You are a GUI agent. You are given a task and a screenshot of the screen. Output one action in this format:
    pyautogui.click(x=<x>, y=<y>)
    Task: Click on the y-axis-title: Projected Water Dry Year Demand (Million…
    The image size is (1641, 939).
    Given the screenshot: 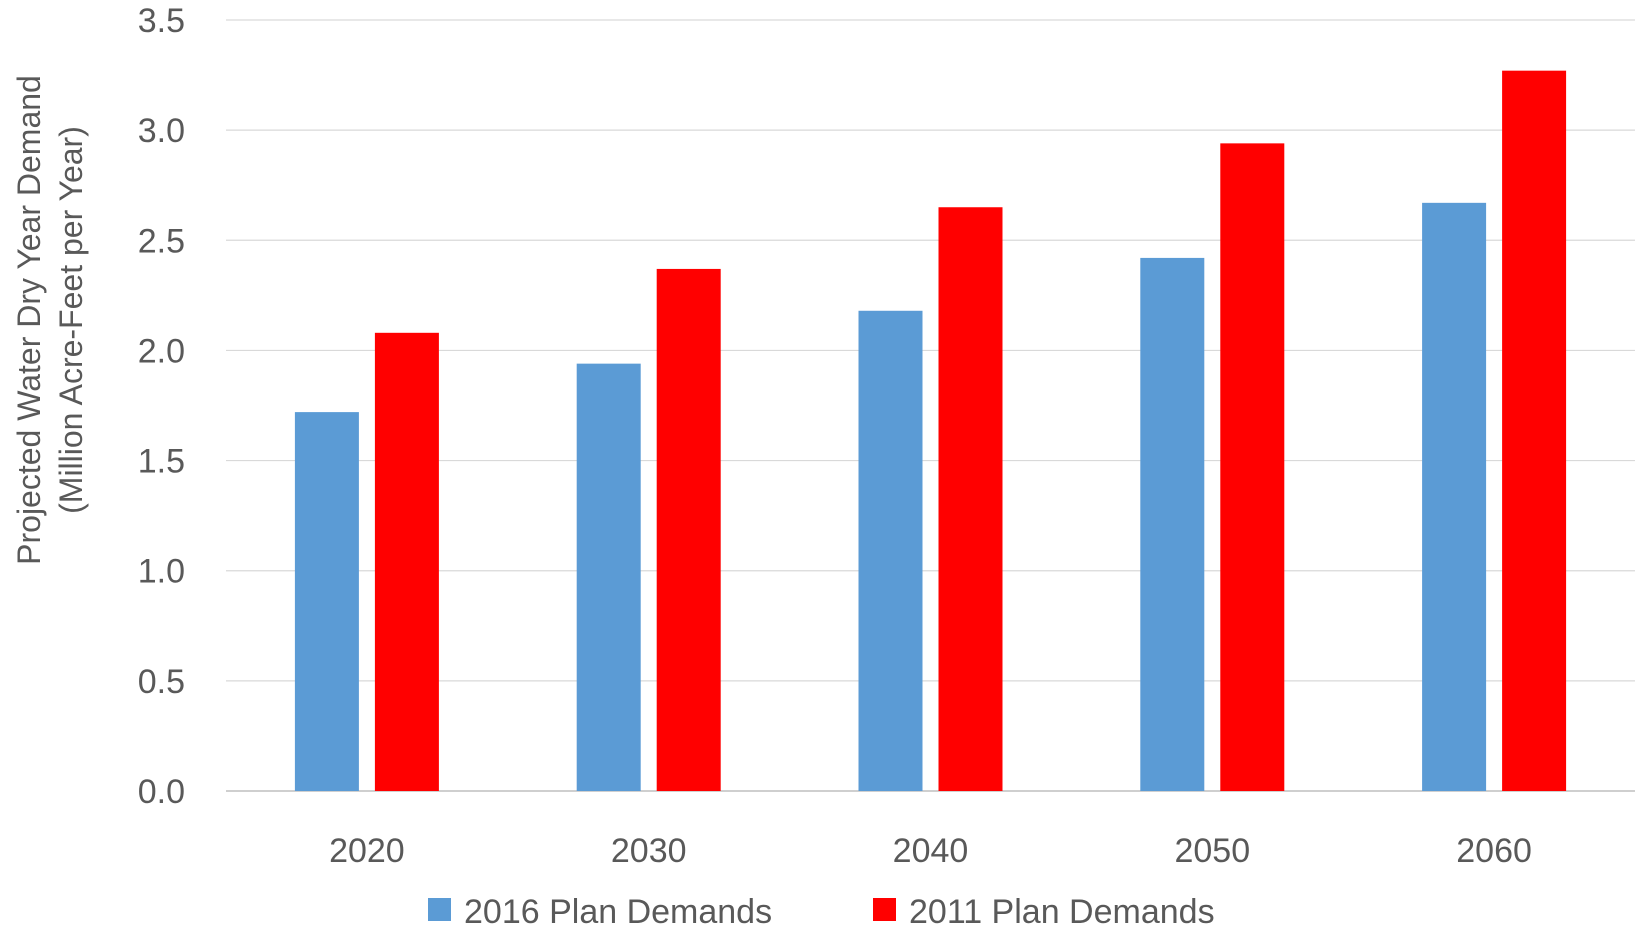 What is the action you would take?
    pyautogui.click(x=50, y=320)
    